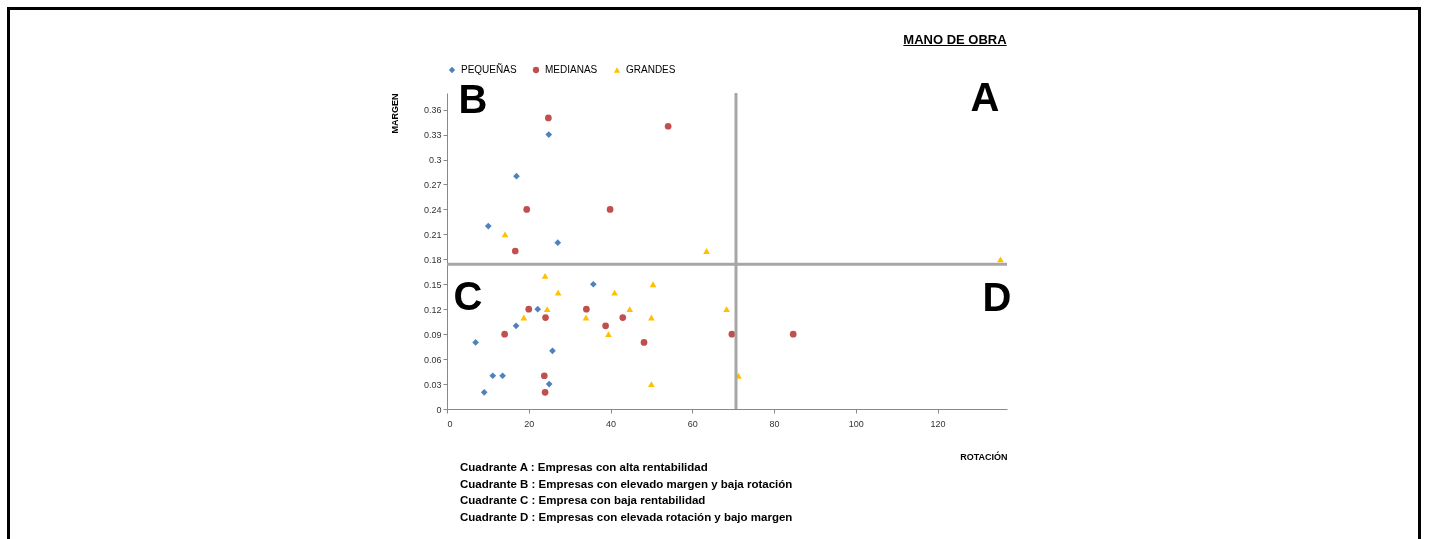 Image resolution: width=1429 pixels, height=539 pixels. What do you see at coordinates (529, 423) in the screenshot?
I see `x-tick-label: 20` at bounding box center [529, 423].